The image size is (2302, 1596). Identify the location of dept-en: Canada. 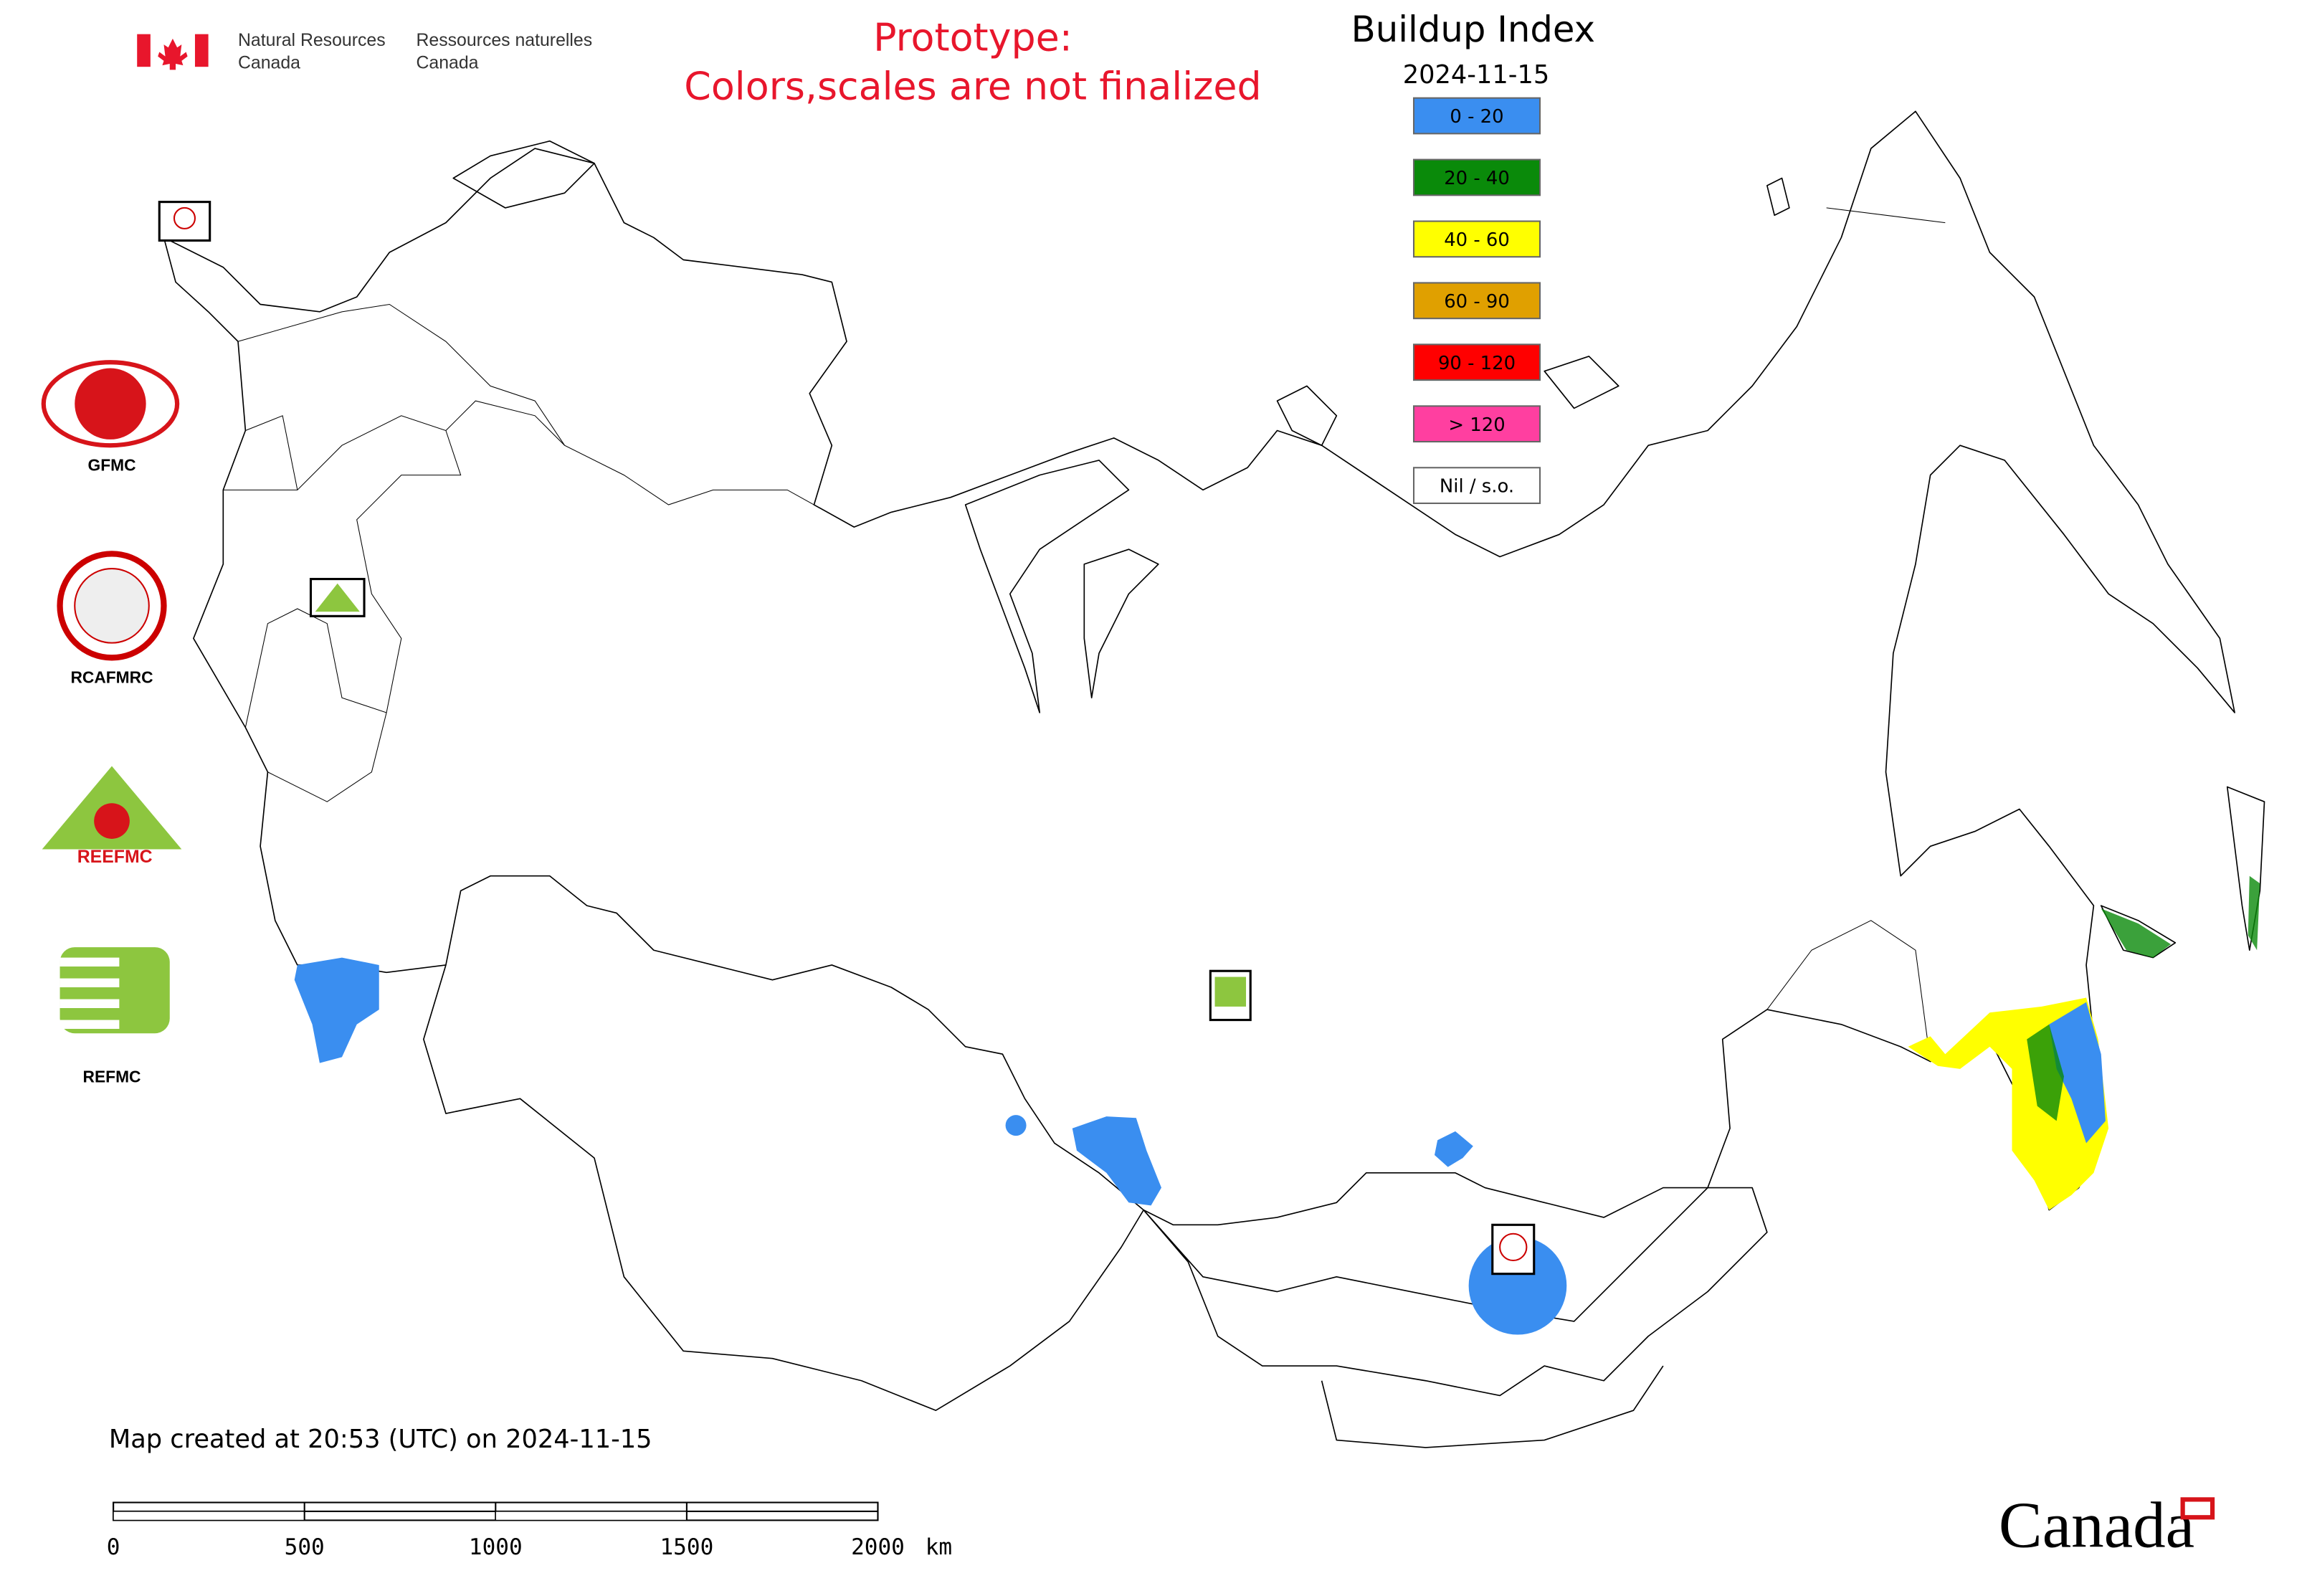
(269, 62).